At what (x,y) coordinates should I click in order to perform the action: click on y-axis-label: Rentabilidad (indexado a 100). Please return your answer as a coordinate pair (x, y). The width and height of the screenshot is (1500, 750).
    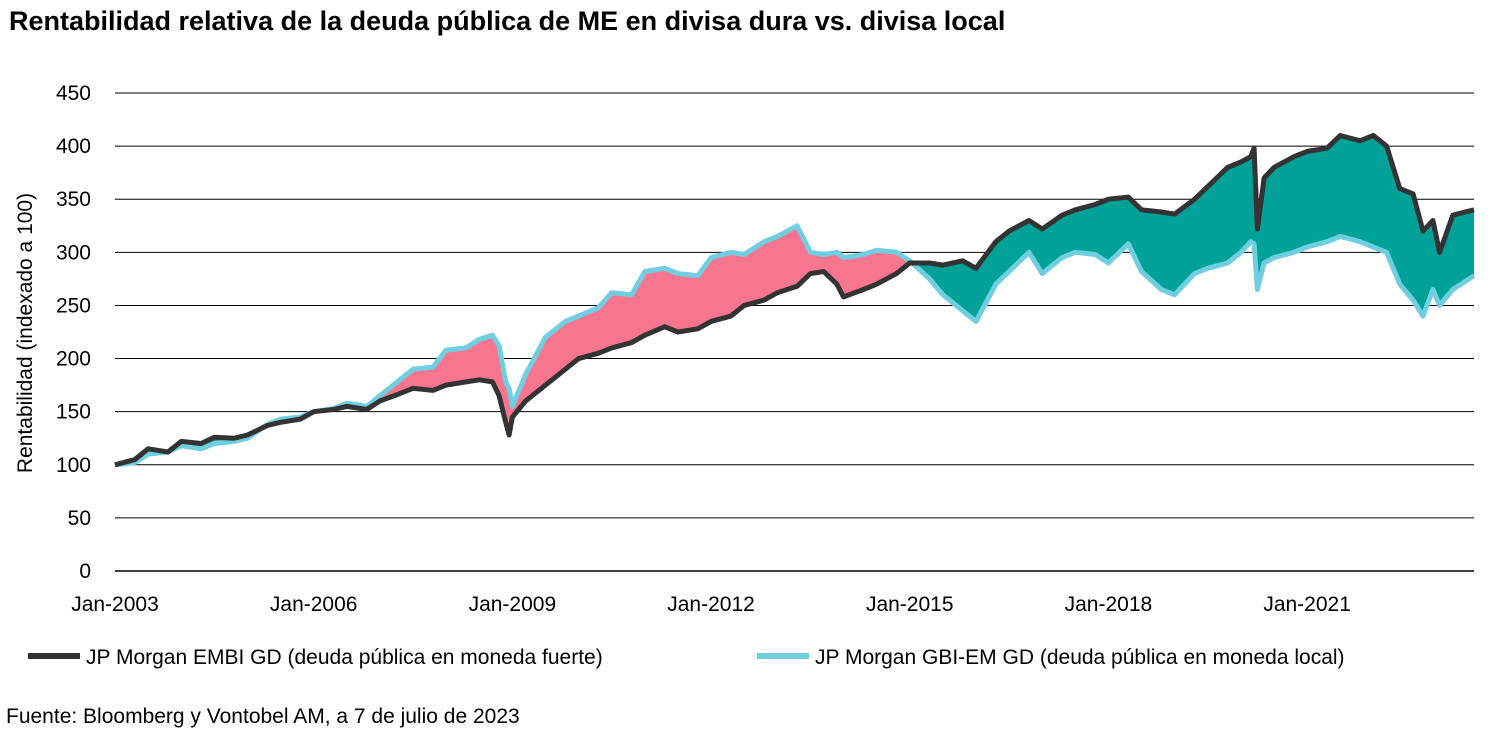
    Looking at the image, I should click on (25, 333).